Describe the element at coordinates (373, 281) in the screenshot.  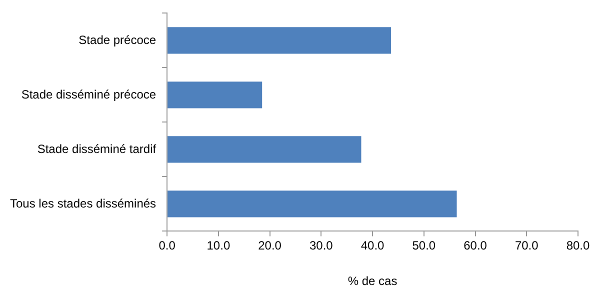
I see `x-axis-title: % de cas` at that location.